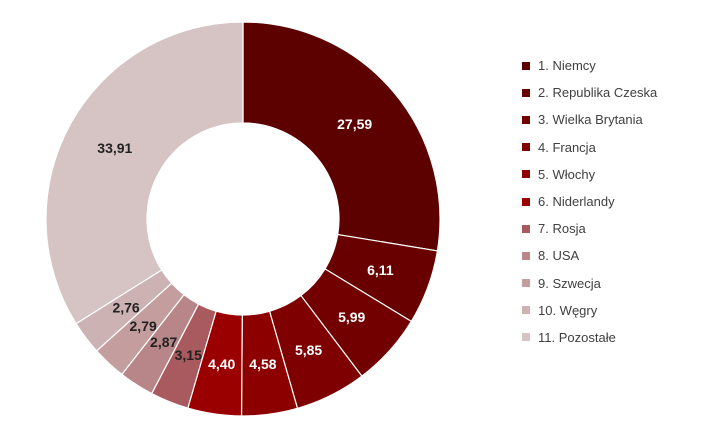 The image size is (714, 435). Describe the element at coordinates (114, 148) in the screenshot. I see `data-label-11: 33,91` at that location.